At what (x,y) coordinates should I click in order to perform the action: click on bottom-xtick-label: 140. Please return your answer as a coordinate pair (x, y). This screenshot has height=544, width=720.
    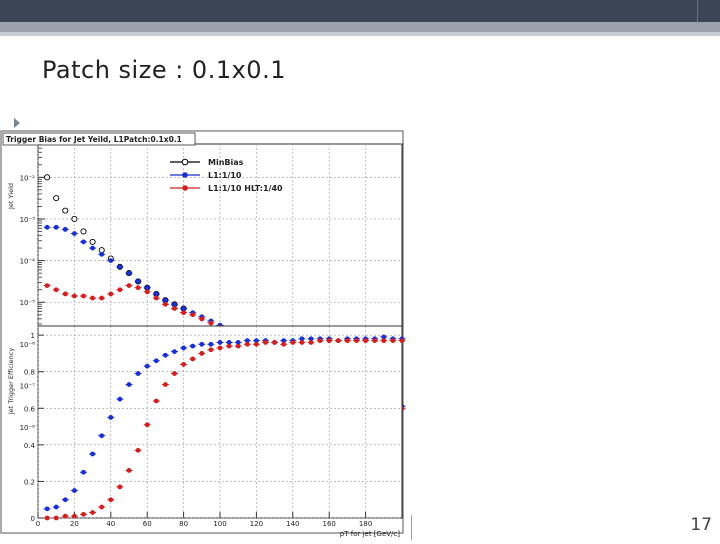
    Looking at the image, I should click on (292, 524).